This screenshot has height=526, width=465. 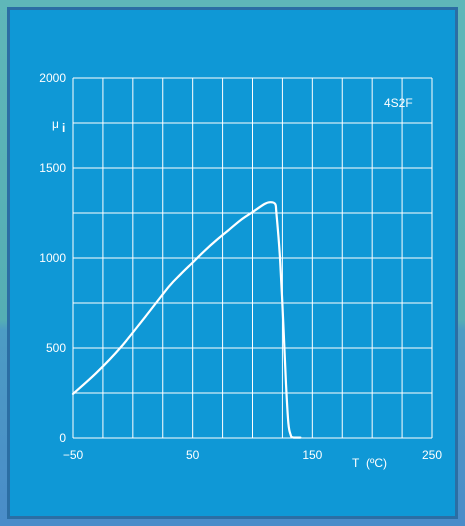 What do you see at coordinates (398, 103) in the screenshot?
I see `legend-label: 4S2F` at bounding box center [398, 103].